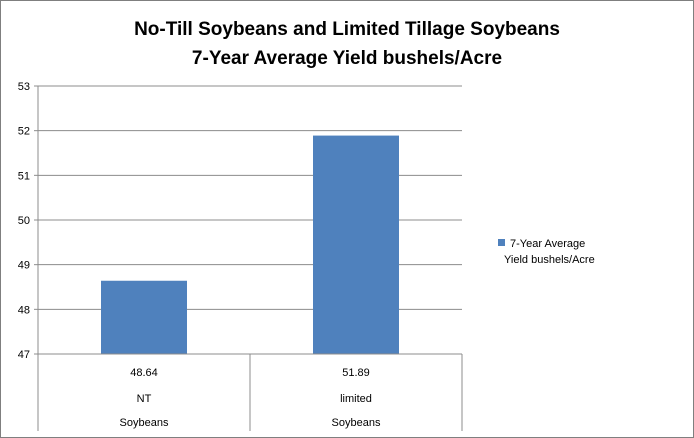 This screenshot has height=438, width=694. I want to click on y-tick-label: 48, so click(24, 310).